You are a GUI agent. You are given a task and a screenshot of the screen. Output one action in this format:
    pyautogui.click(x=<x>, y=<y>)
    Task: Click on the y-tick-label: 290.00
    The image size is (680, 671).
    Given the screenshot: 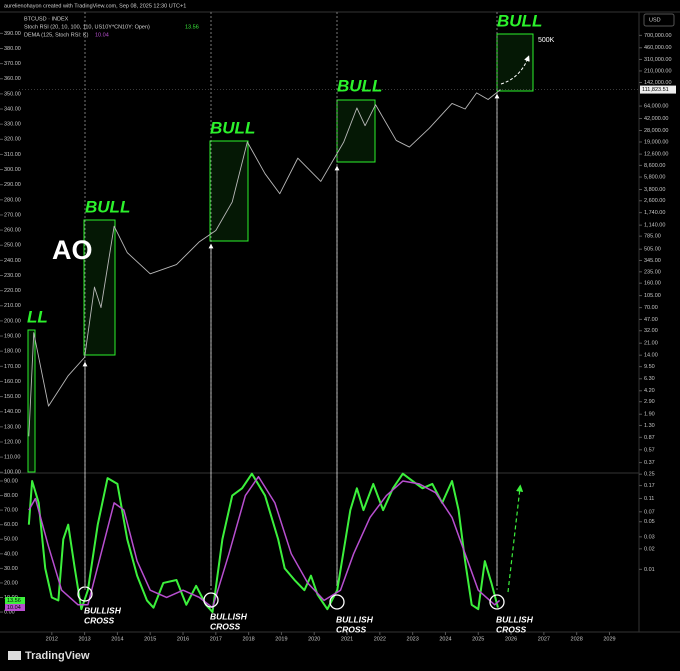 What is the action you would take?
    pyautogui.click(x=12, y=185)
    